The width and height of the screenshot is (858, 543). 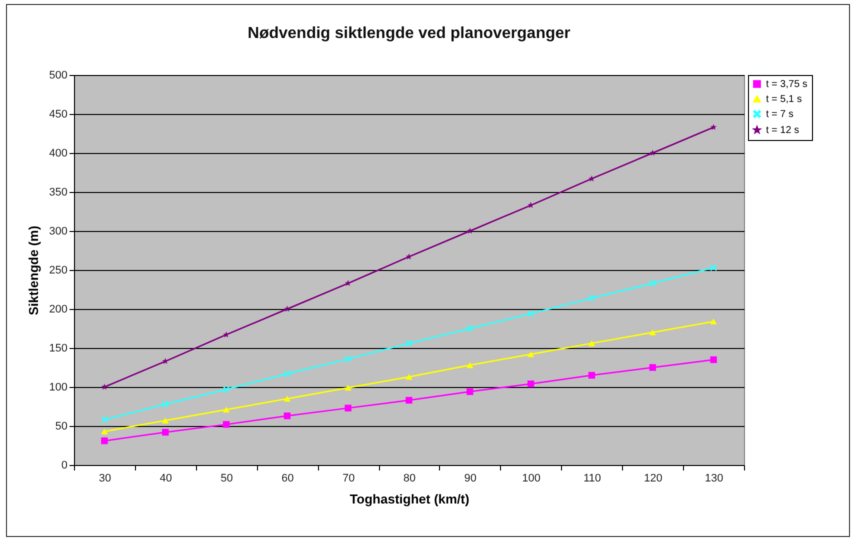 What do you see at coordinates (592, 478) in the screenshot?
I see `x-tick-label: 110` at bounding box center [592, 478].